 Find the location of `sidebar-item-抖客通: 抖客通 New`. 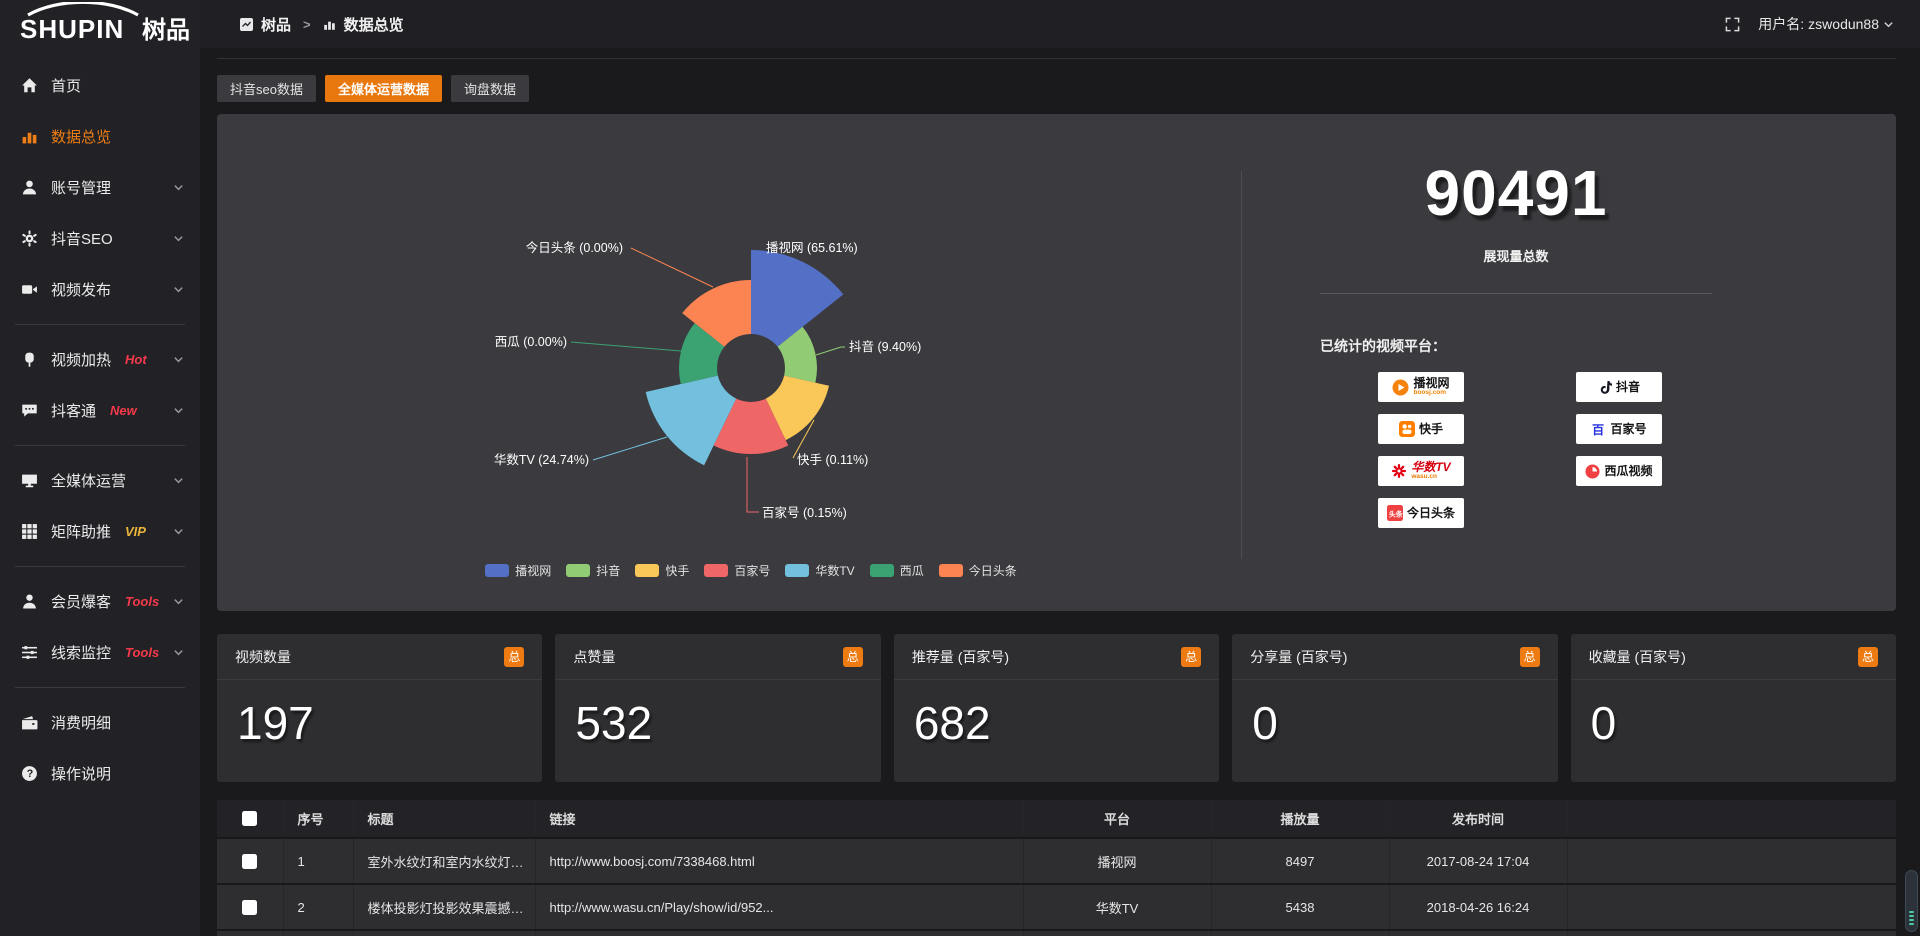

sidebar-item-抖客通: 抖客通 New is located at coordinates (100, 410).